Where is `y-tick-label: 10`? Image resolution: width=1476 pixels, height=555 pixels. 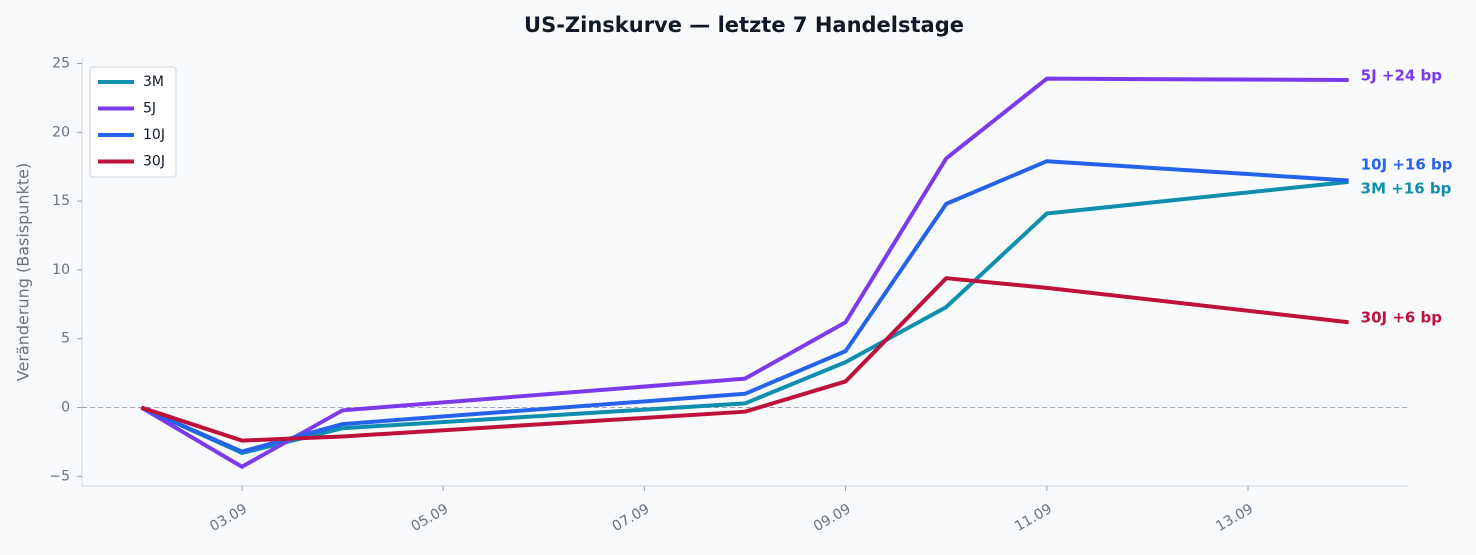 y-tick-label: 10 is located at coordinates (61, 270).